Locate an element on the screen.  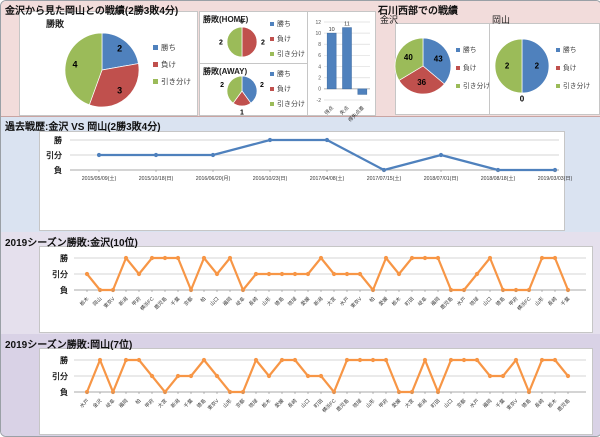
season-kanazawa-title: 2019シーズン勝敗:金沢(10位) is located at coordinates (71, 243).